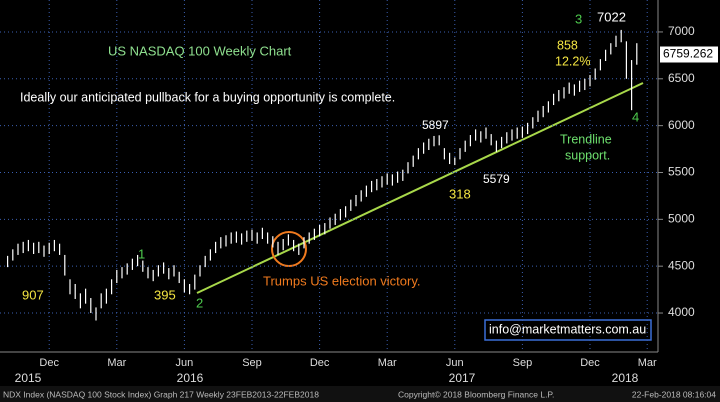 The height and width of the screenshot is (402, 720). I want to click on annotation: 5579, so click(496, 179).